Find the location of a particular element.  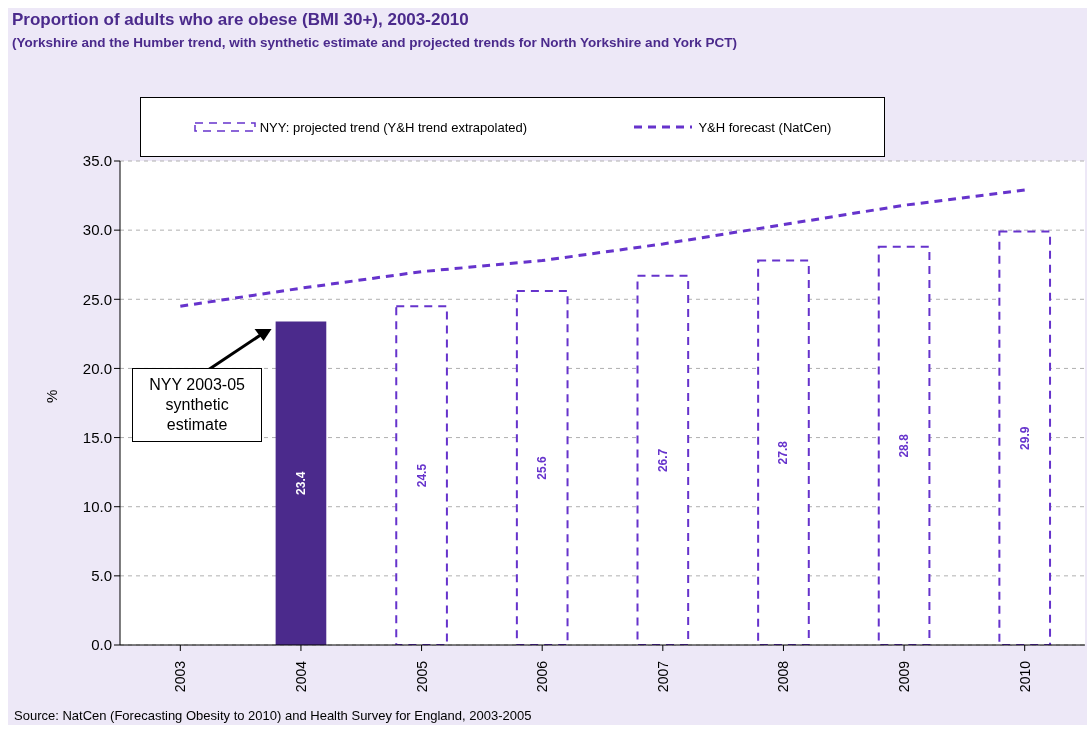

legend-label: NYY: projected trend (Y&H trend extrapolated) is located at coordinates (393, 127).